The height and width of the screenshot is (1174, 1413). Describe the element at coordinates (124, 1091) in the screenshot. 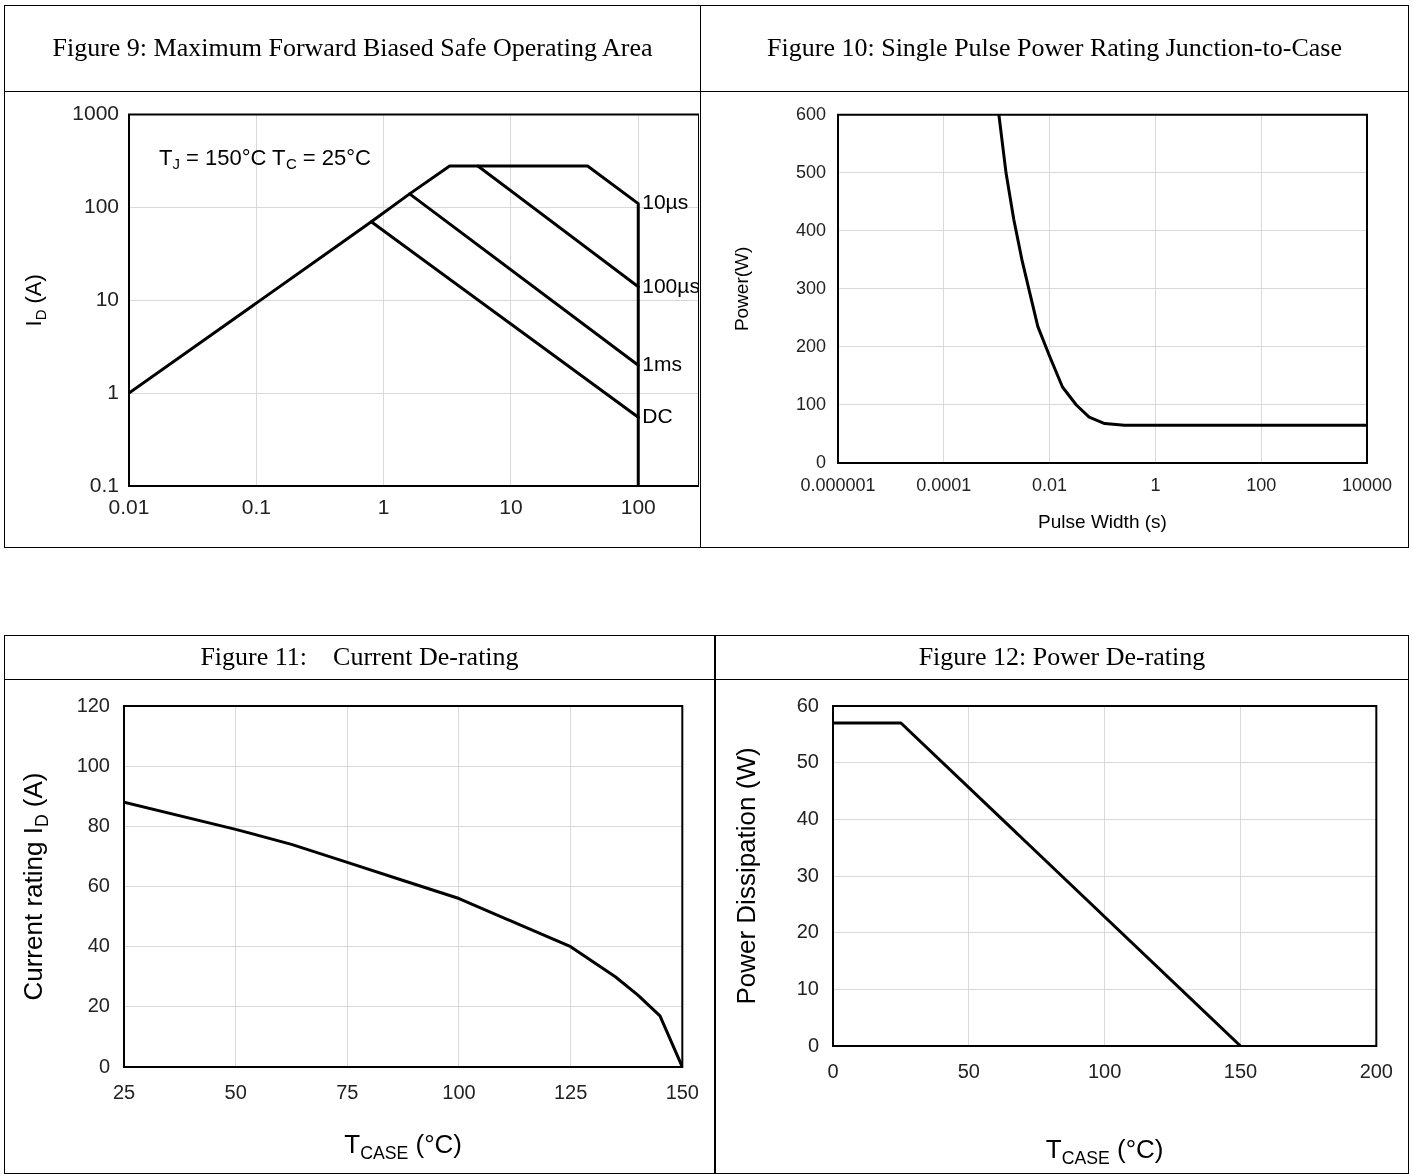

I see `x-tick-label: 25` at that location.